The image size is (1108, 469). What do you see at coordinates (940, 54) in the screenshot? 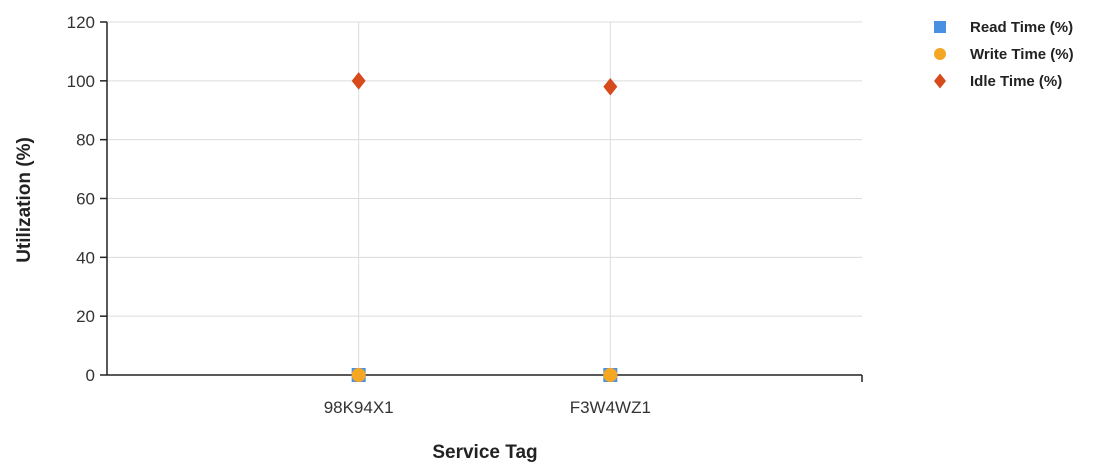
I see `legend-marker-write-time` at bounding box center [940, 54].